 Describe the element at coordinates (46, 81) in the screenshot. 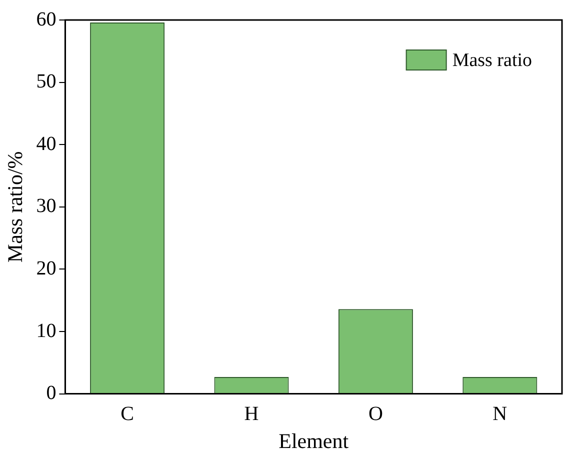

I see `y-tick-label: 50` at that location.